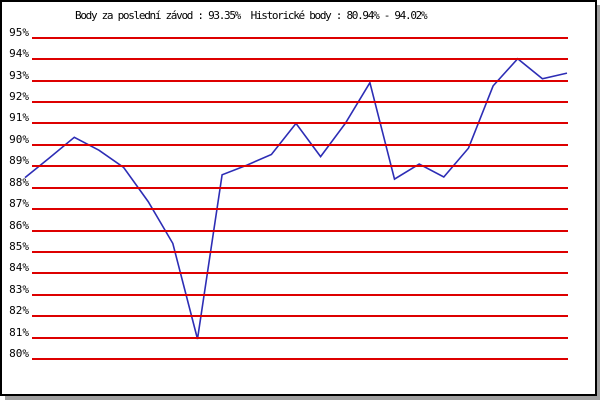 The height and width of the screenshot is (400, 600). I want to click on y-tick-label: 85%, so click(19, 246).